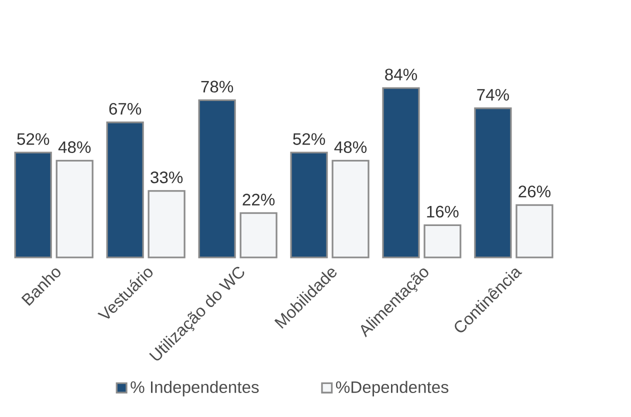 The height and width of the screenshot is (417, 631). I want to click on data-label: 16%, so click(443, 212).